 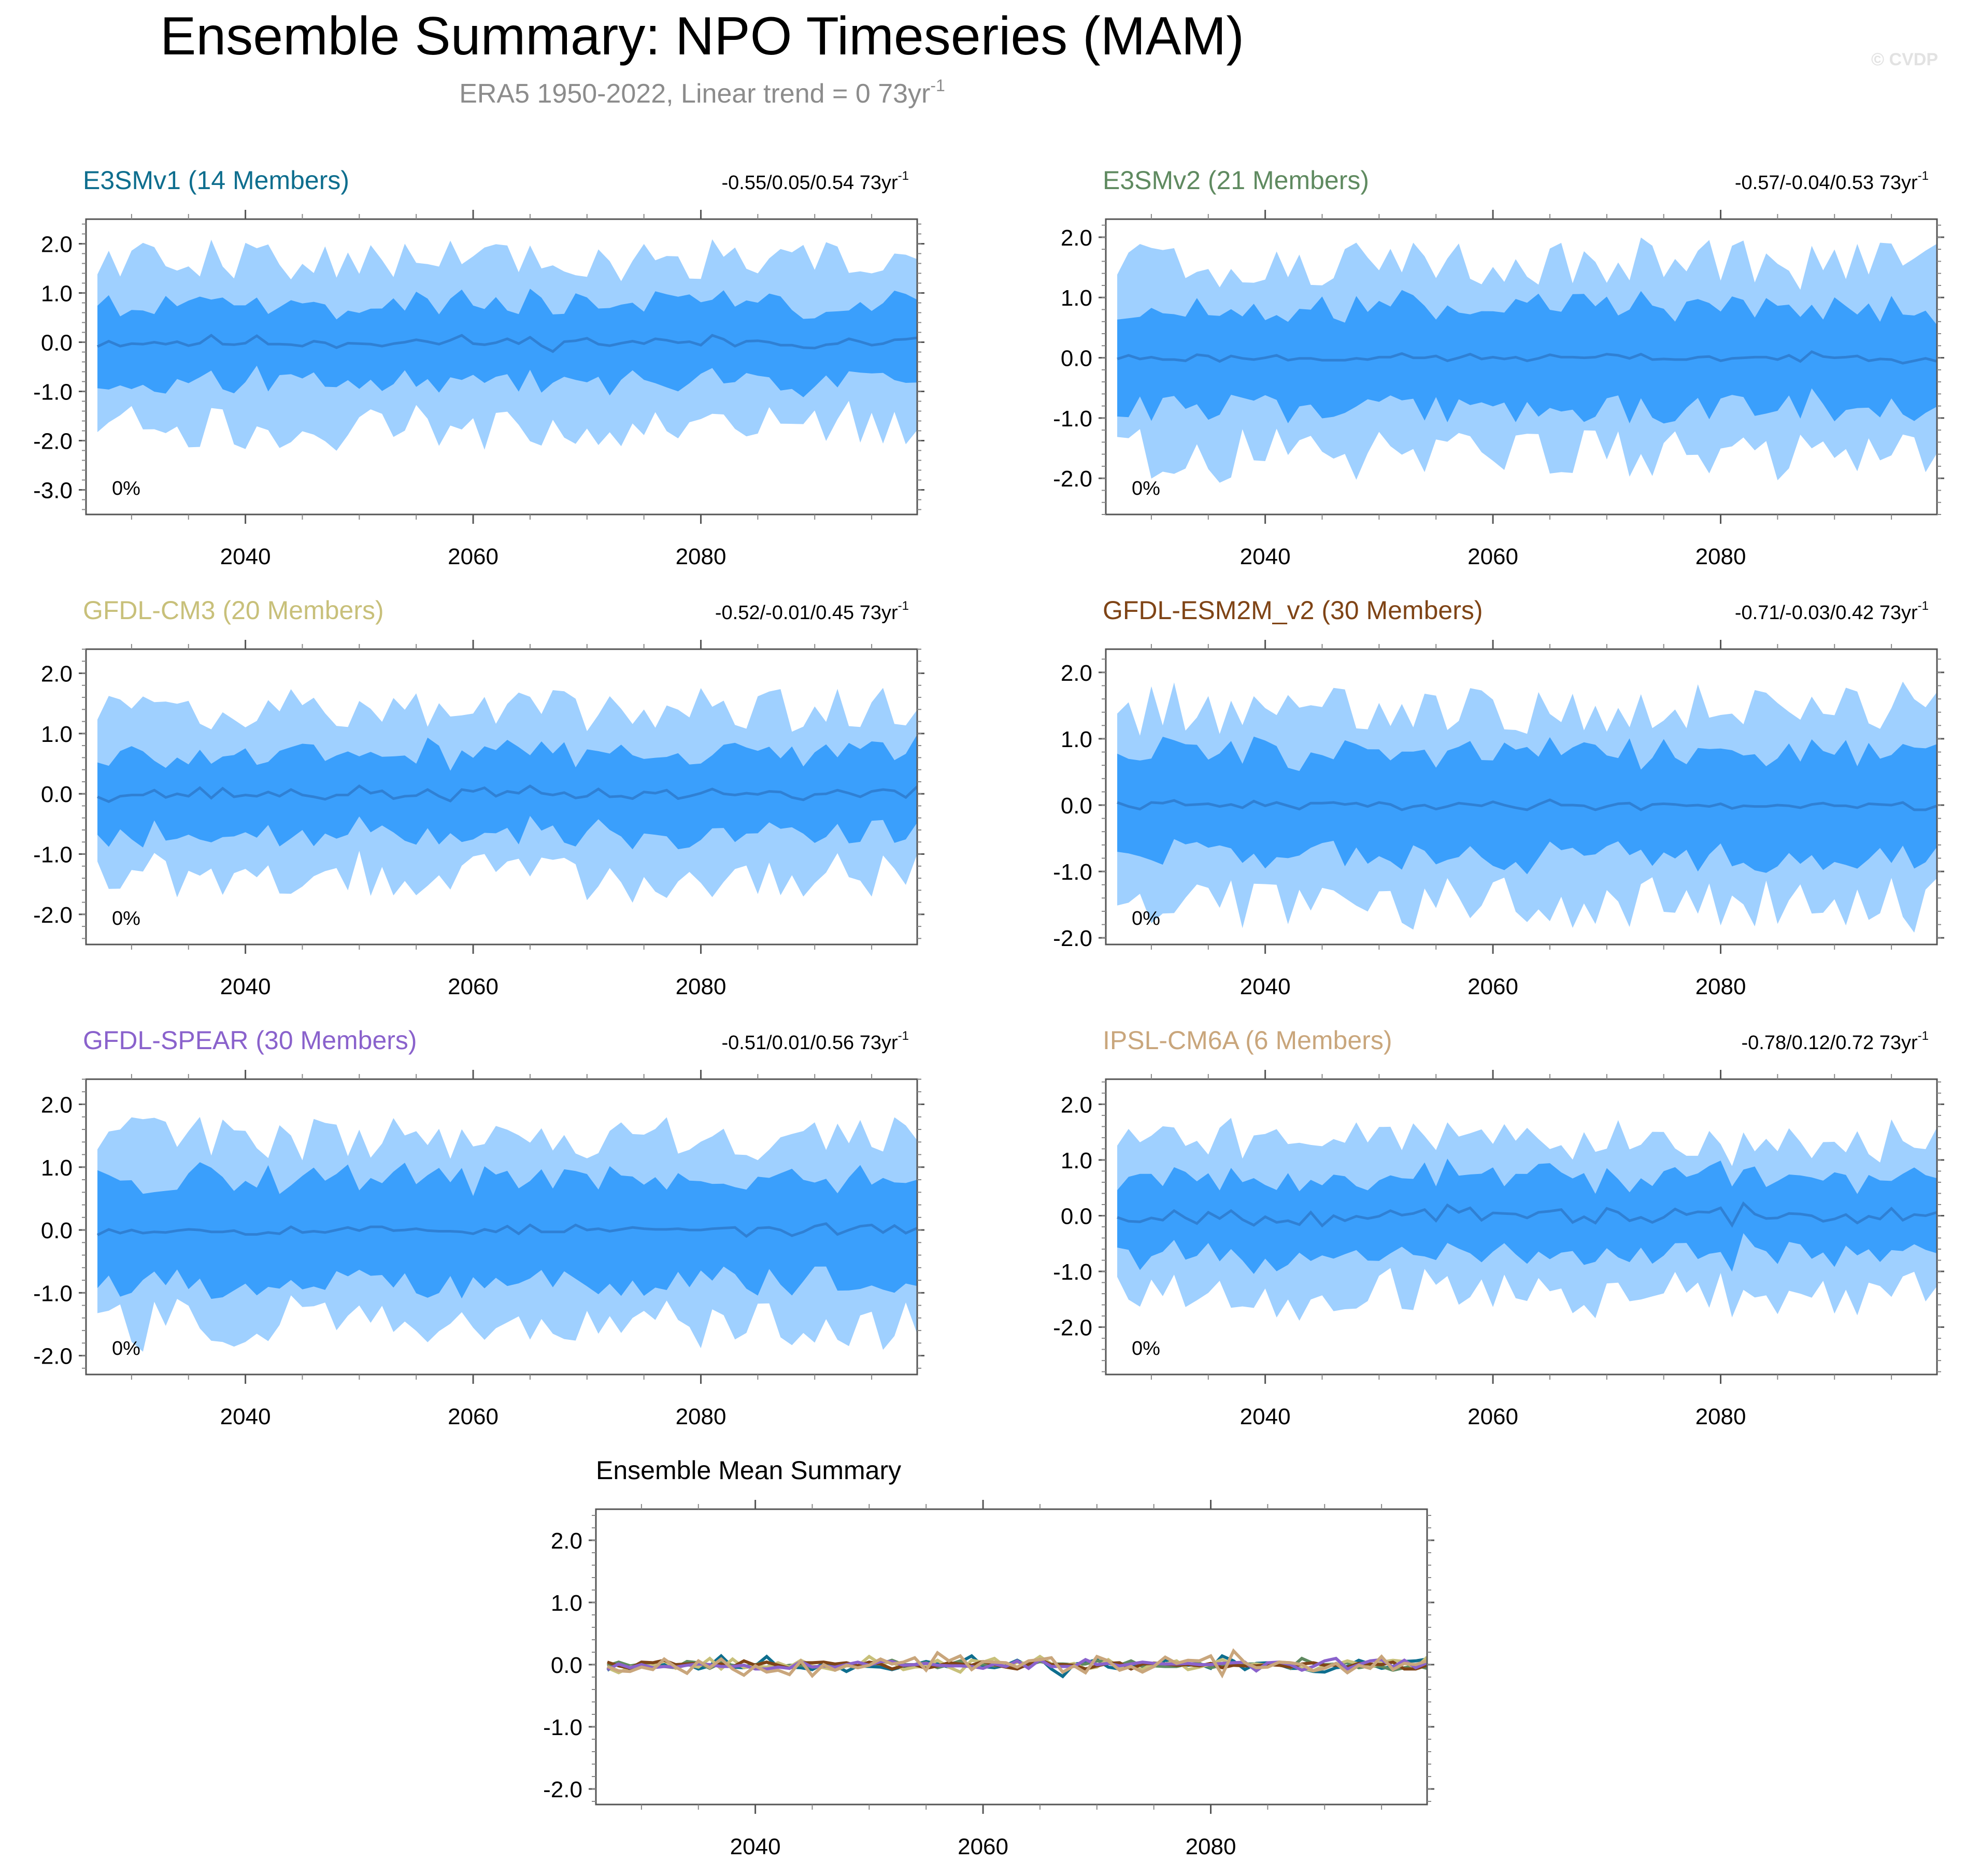 What do you see at coordinates (234, 610) in the screenshot?
I see `panel-title: GFDL-CM3 (20 Members)` at bounding box center [234, 610].